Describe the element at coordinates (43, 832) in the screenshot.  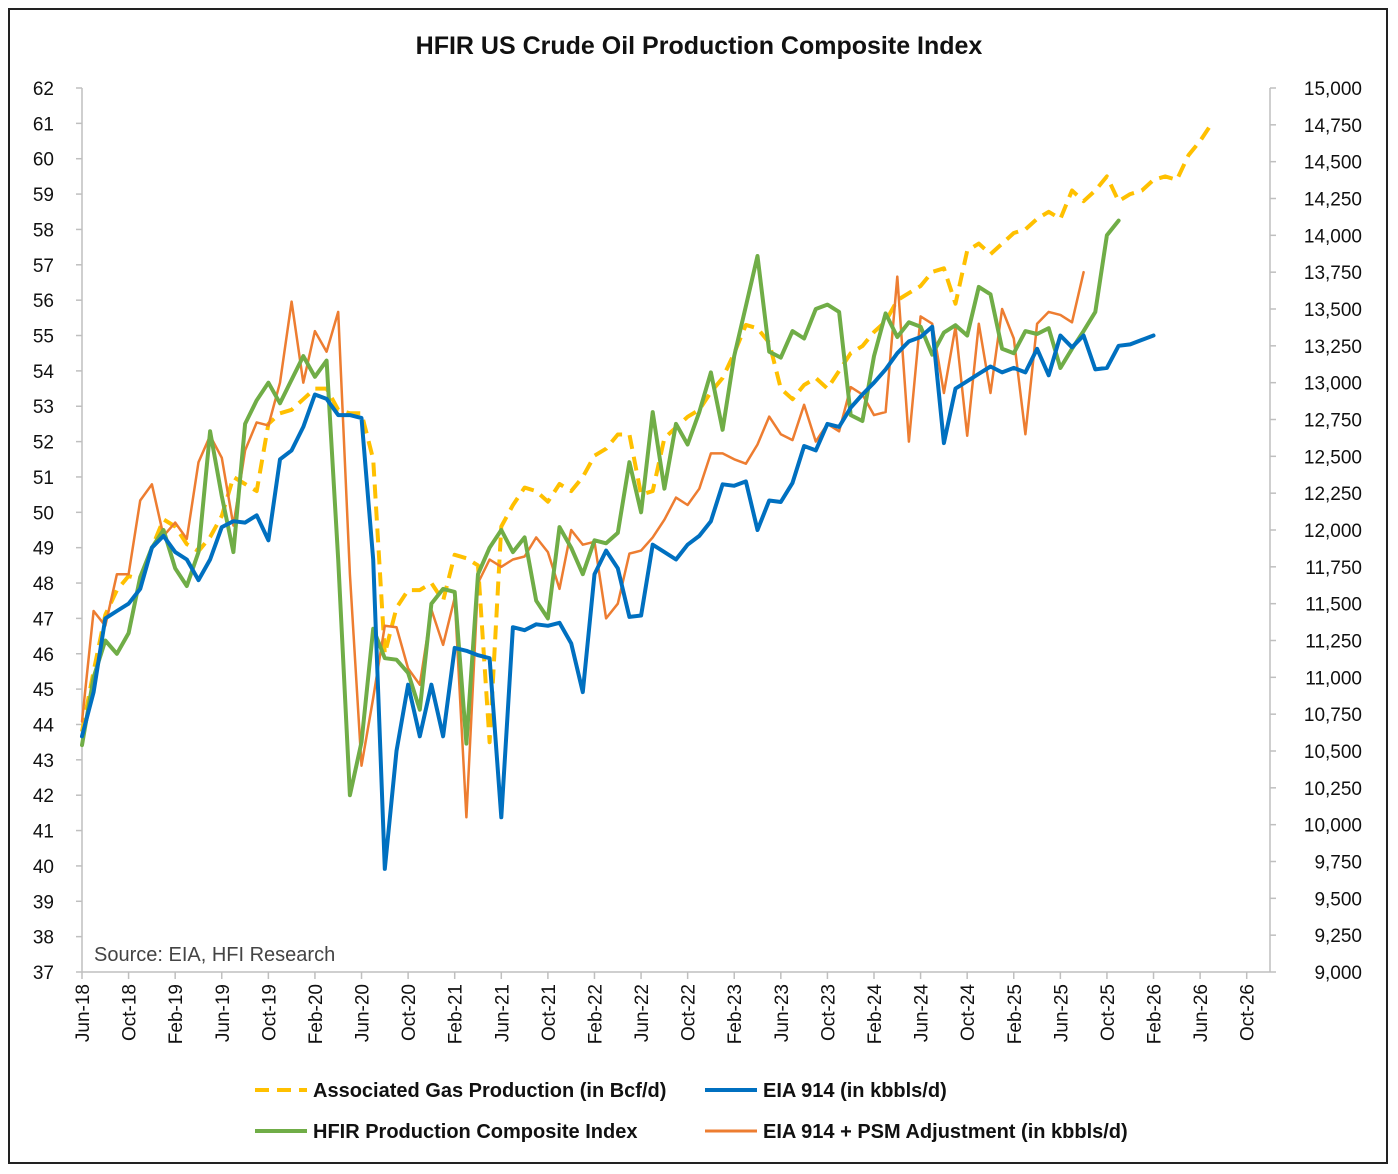
I see `left-tick-label: 41` at that location.